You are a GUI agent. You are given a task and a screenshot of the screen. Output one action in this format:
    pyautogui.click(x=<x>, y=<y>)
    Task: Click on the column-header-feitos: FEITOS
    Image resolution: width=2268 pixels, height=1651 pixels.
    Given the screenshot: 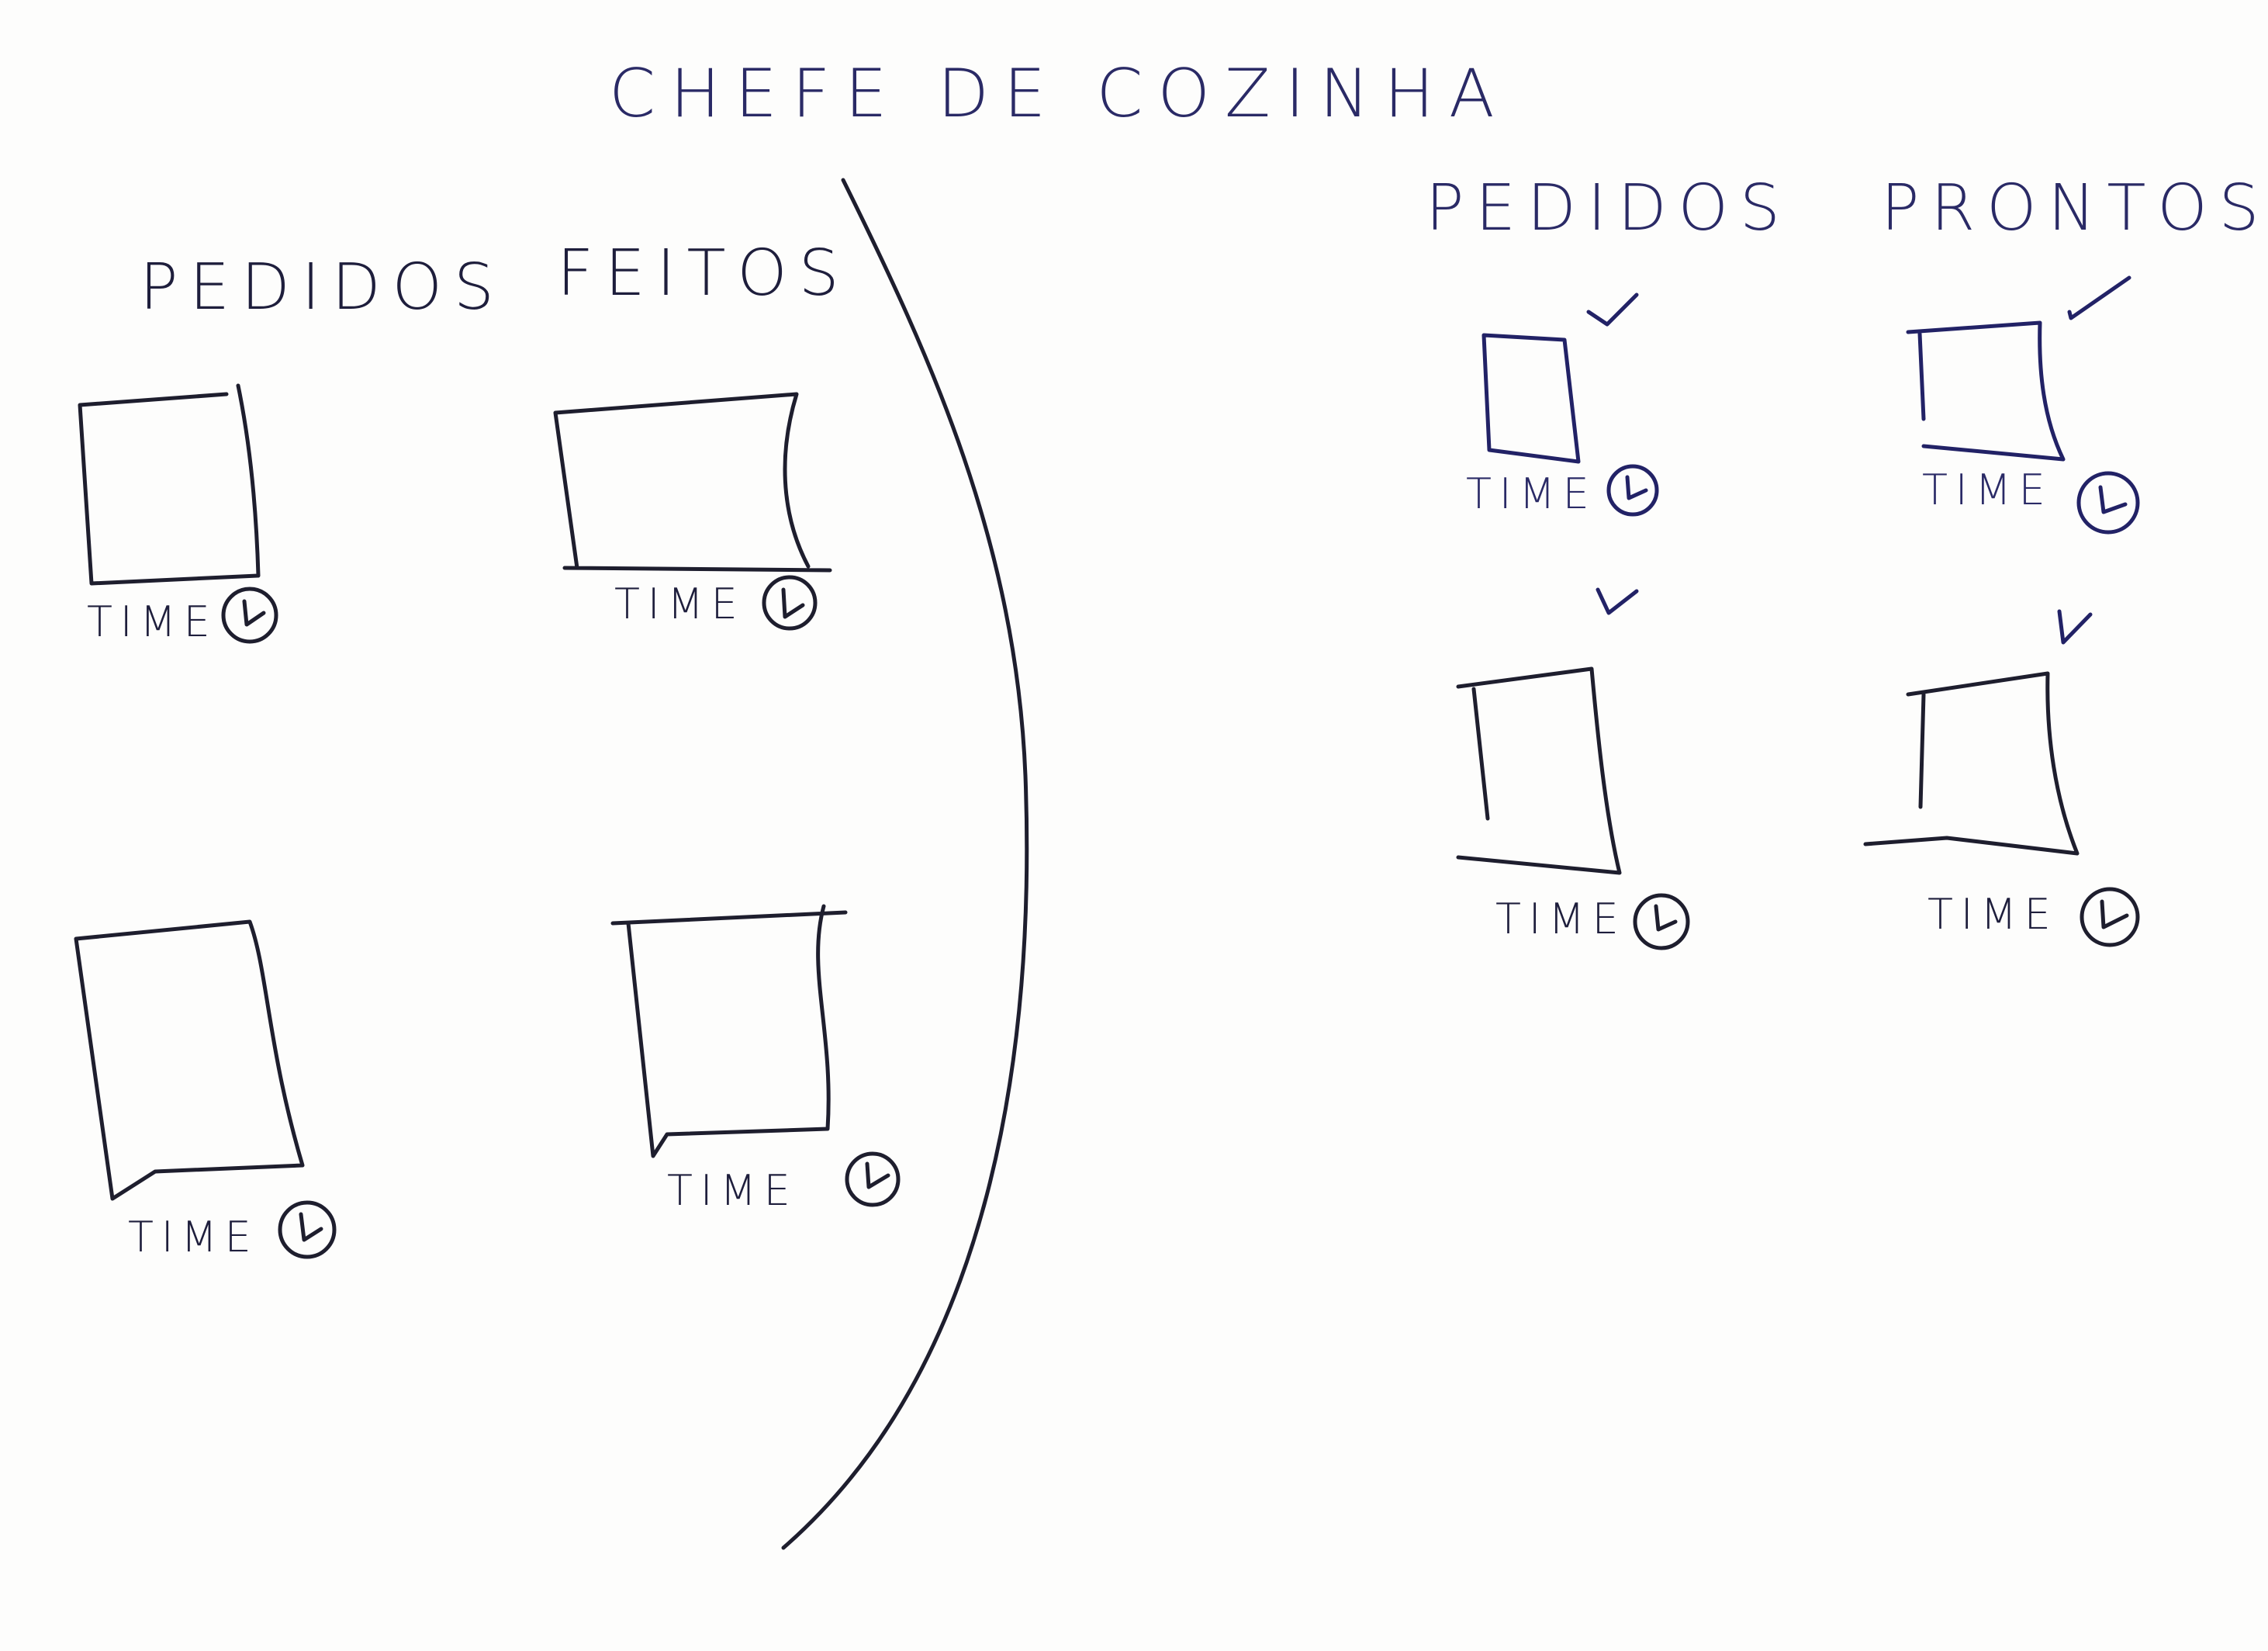 What is the action you would take?
    pyautogui.click(x=704, y=273)
    